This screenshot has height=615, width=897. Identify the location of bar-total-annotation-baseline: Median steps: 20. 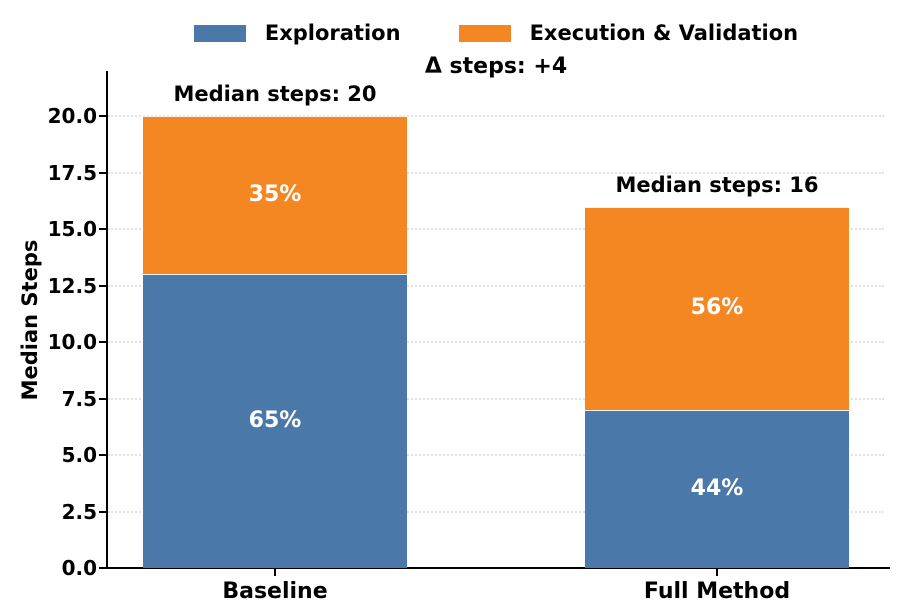
(275, 94).